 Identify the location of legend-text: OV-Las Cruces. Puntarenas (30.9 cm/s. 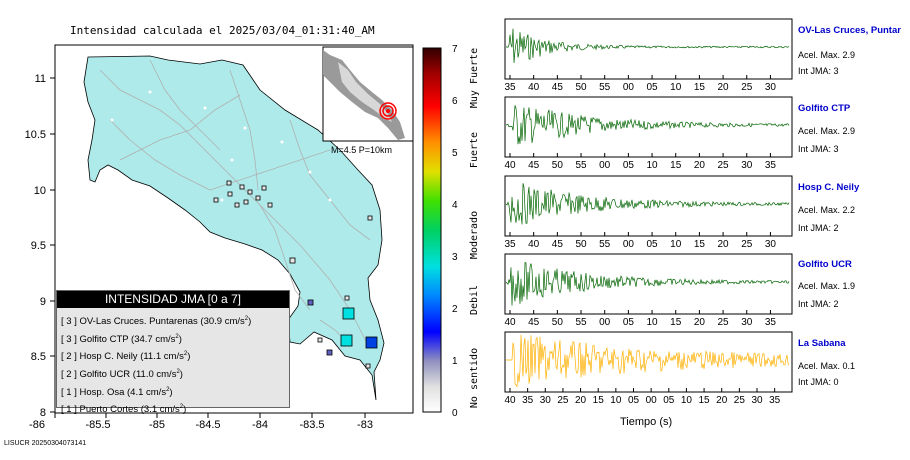
(162, 322).